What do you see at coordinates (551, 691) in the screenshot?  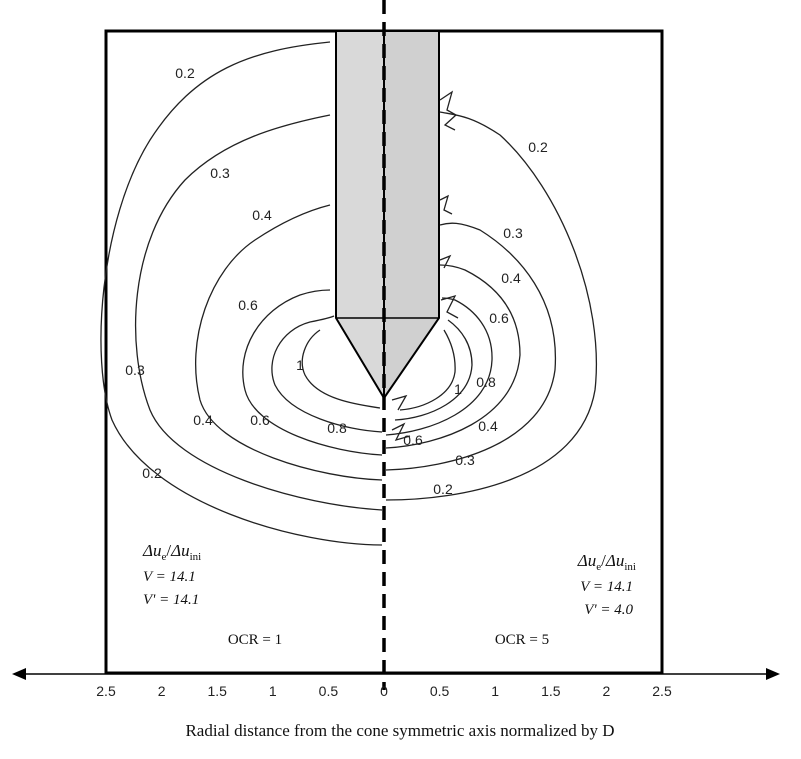 I see `x-tick-right-1.5: 1.5` at bounding box center [551, 691].